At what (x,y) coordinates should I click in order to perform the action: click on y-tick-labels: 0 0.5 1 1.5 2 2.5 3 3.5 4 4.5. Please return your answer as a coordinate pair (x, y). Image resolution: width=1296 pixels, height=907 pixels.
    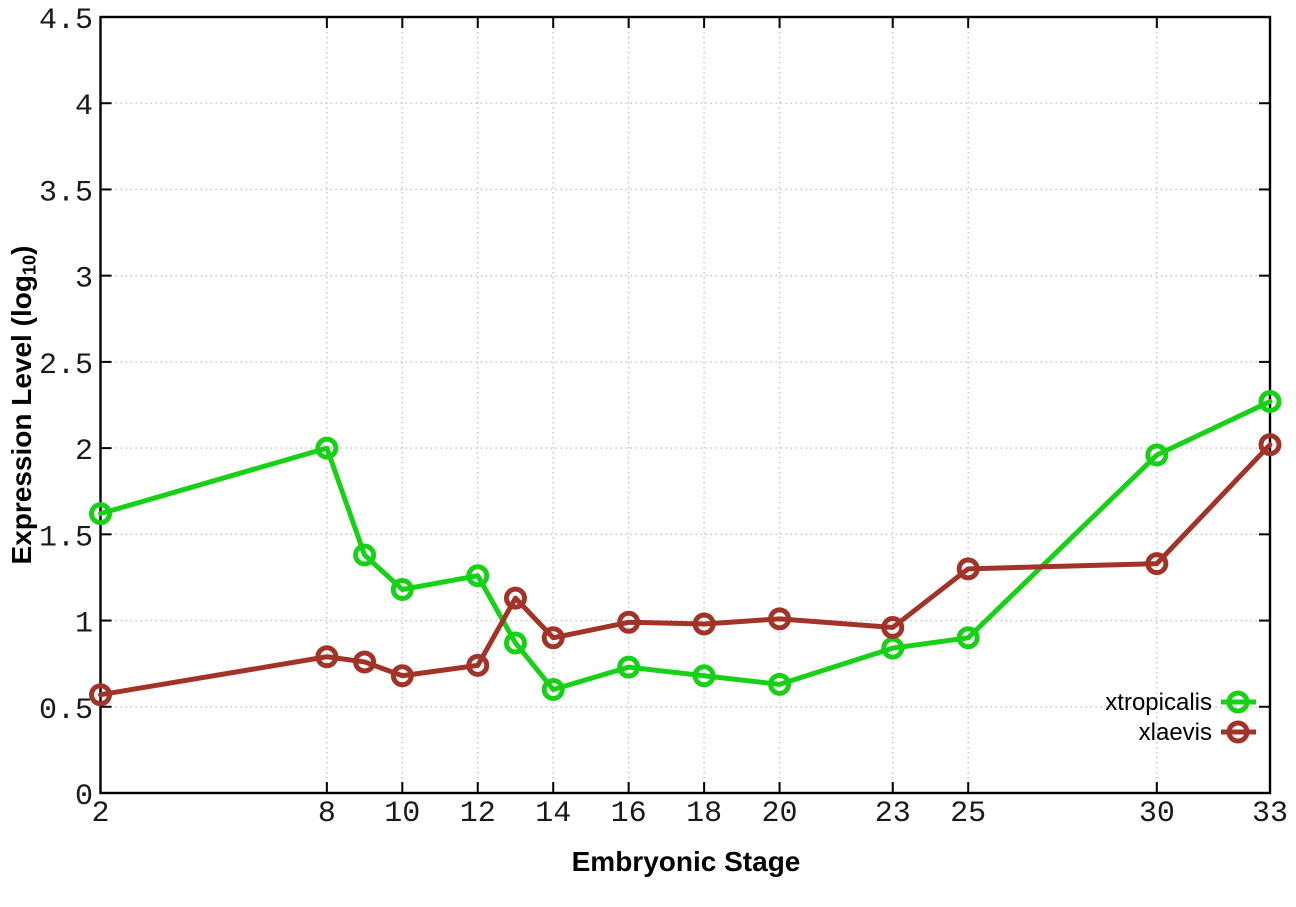
    Looking at the image, I should click on (66, 409).